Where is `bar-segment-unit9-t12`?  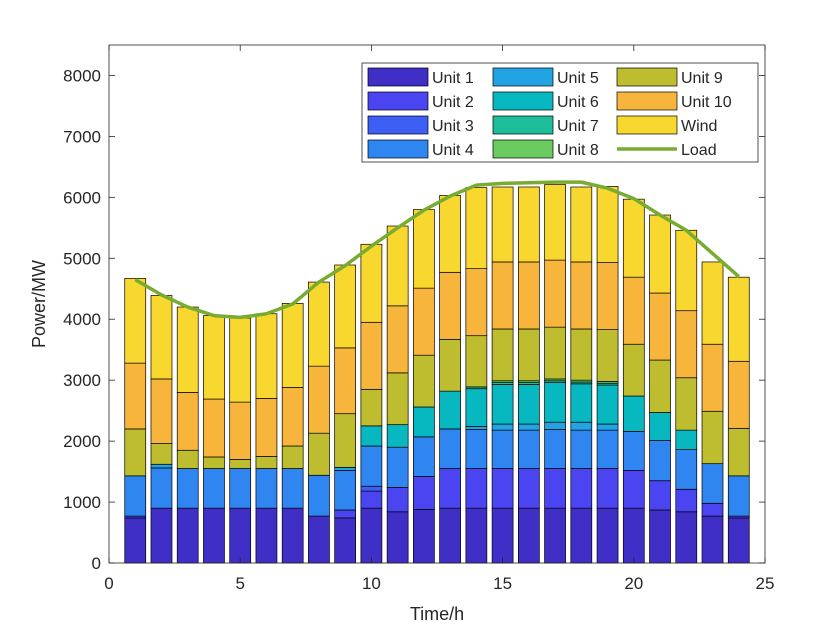
bar-segment-unit9-t12 is located at coordinates (424, 381).